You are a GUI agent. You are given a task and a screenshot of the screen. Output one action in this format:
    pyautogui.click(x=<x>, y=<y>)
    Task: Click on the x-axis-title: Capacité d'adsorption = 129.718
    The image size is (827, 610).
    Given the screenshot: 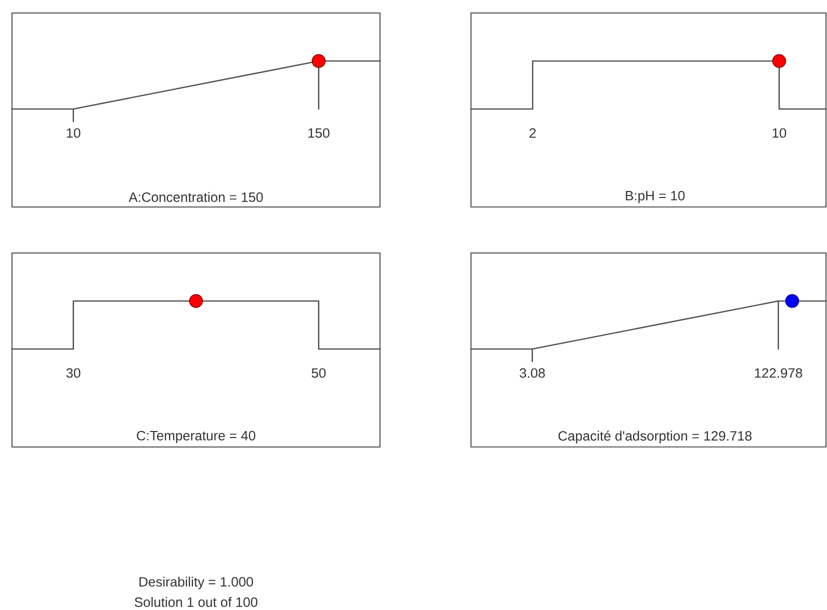 What is the action you would take?
    pyautogui.click(x=655, y=437)
    